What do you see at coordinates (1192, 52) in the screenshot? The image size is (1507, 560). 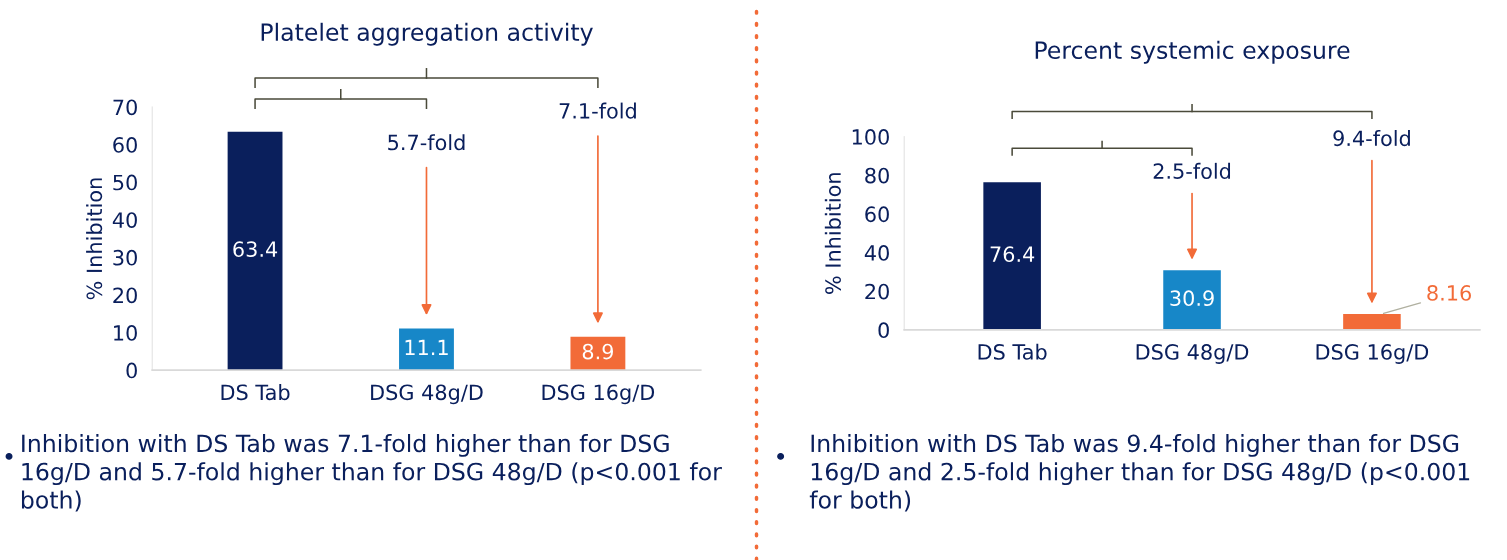 I see `chart-title: Percent systemic exposure` at bounding box center [1192, 52].